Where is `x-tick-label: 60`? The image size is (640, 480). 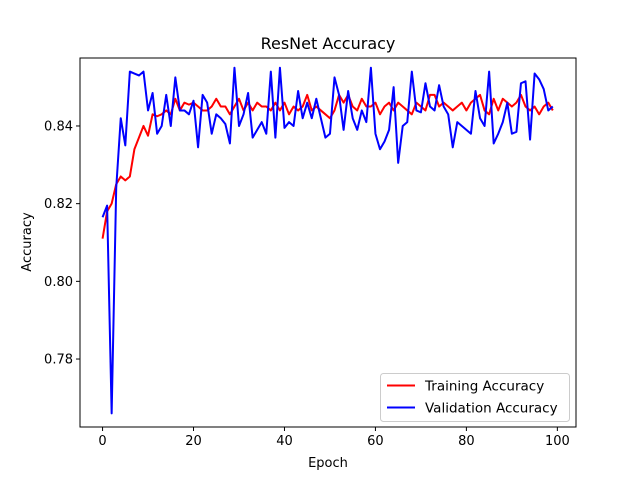
x-tick-label: 60 is located at coordinates (375, 441).